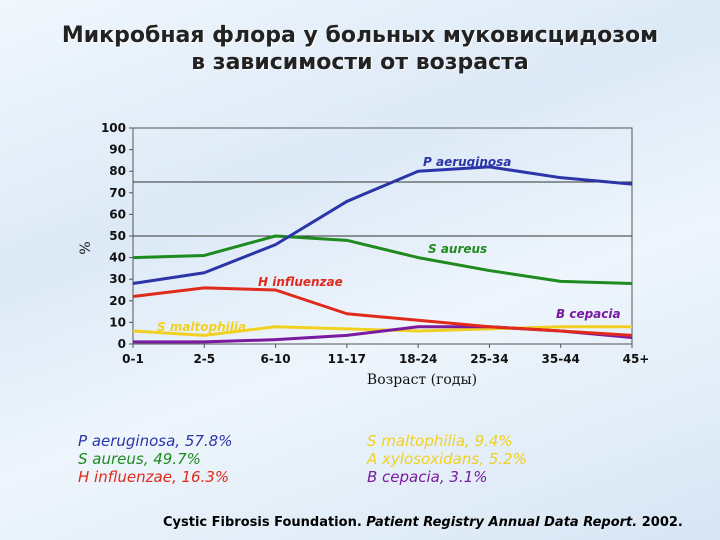 The width and height of the screenshot is (720, 540). What do you see at coordinates (117, 301) in the screenshot?
I see `y-tick-label: 20` at bounding box center [117, 301].